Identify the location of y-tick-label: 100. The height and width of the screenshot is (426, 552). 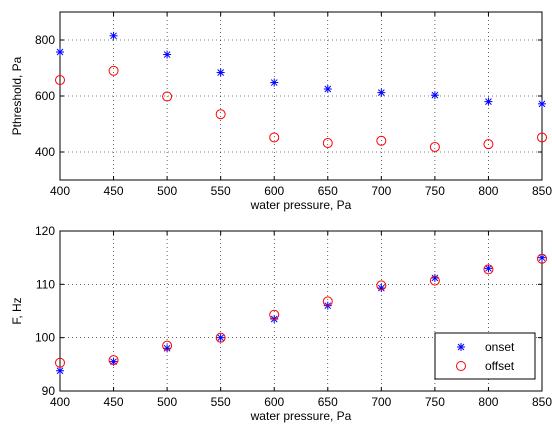
(45, 338).